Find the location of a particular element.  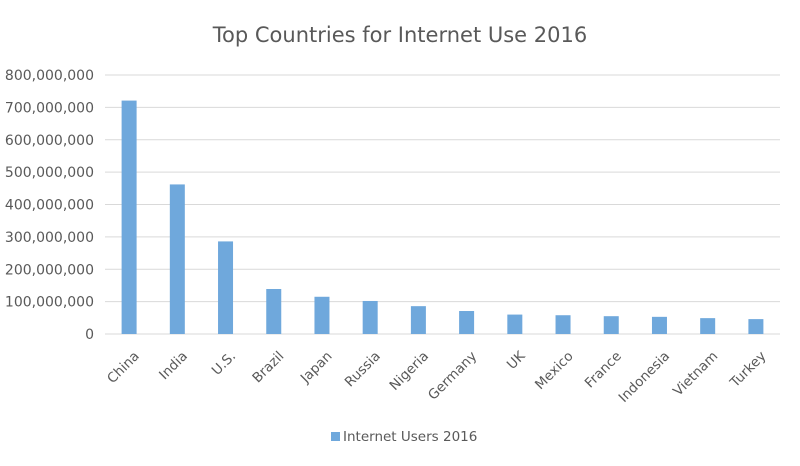

y-tick-label: 500,000,000 is located at coordinates (49, 173).